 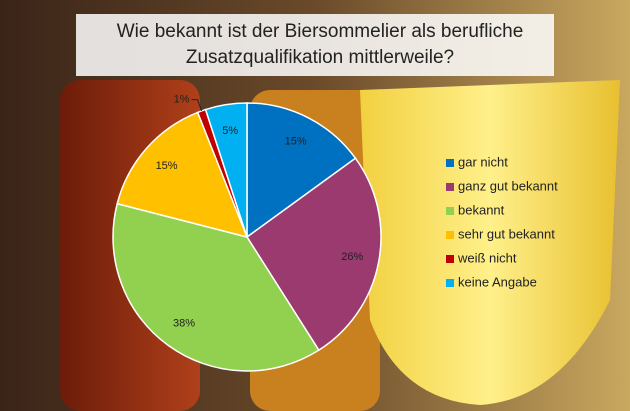 What do you see at coordinates (506, 233) in the screenshot?
I see `legend-label: sehr gut bekannt` at bounding box center [506, 233].